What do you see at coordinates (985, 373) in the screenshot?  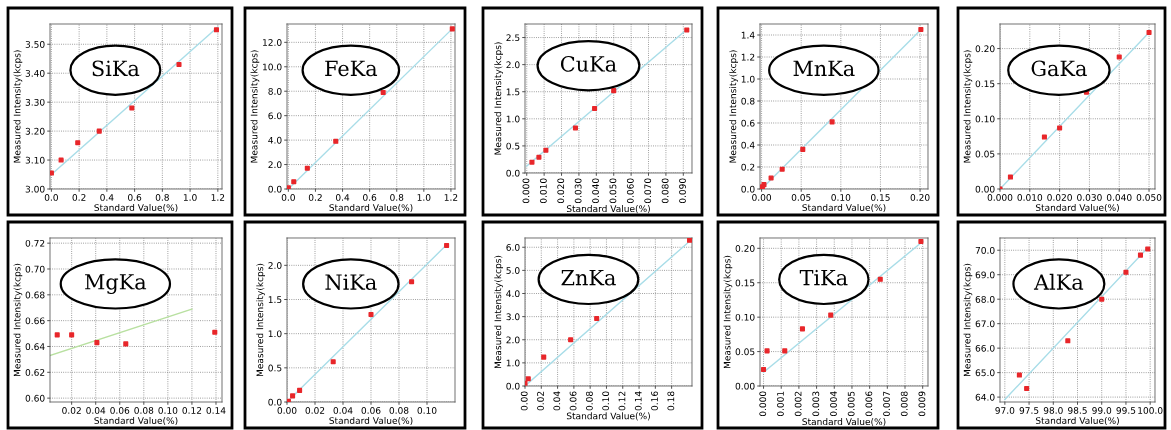 I see `y-tick-label: 65.0` at bounding box center [985, 373].